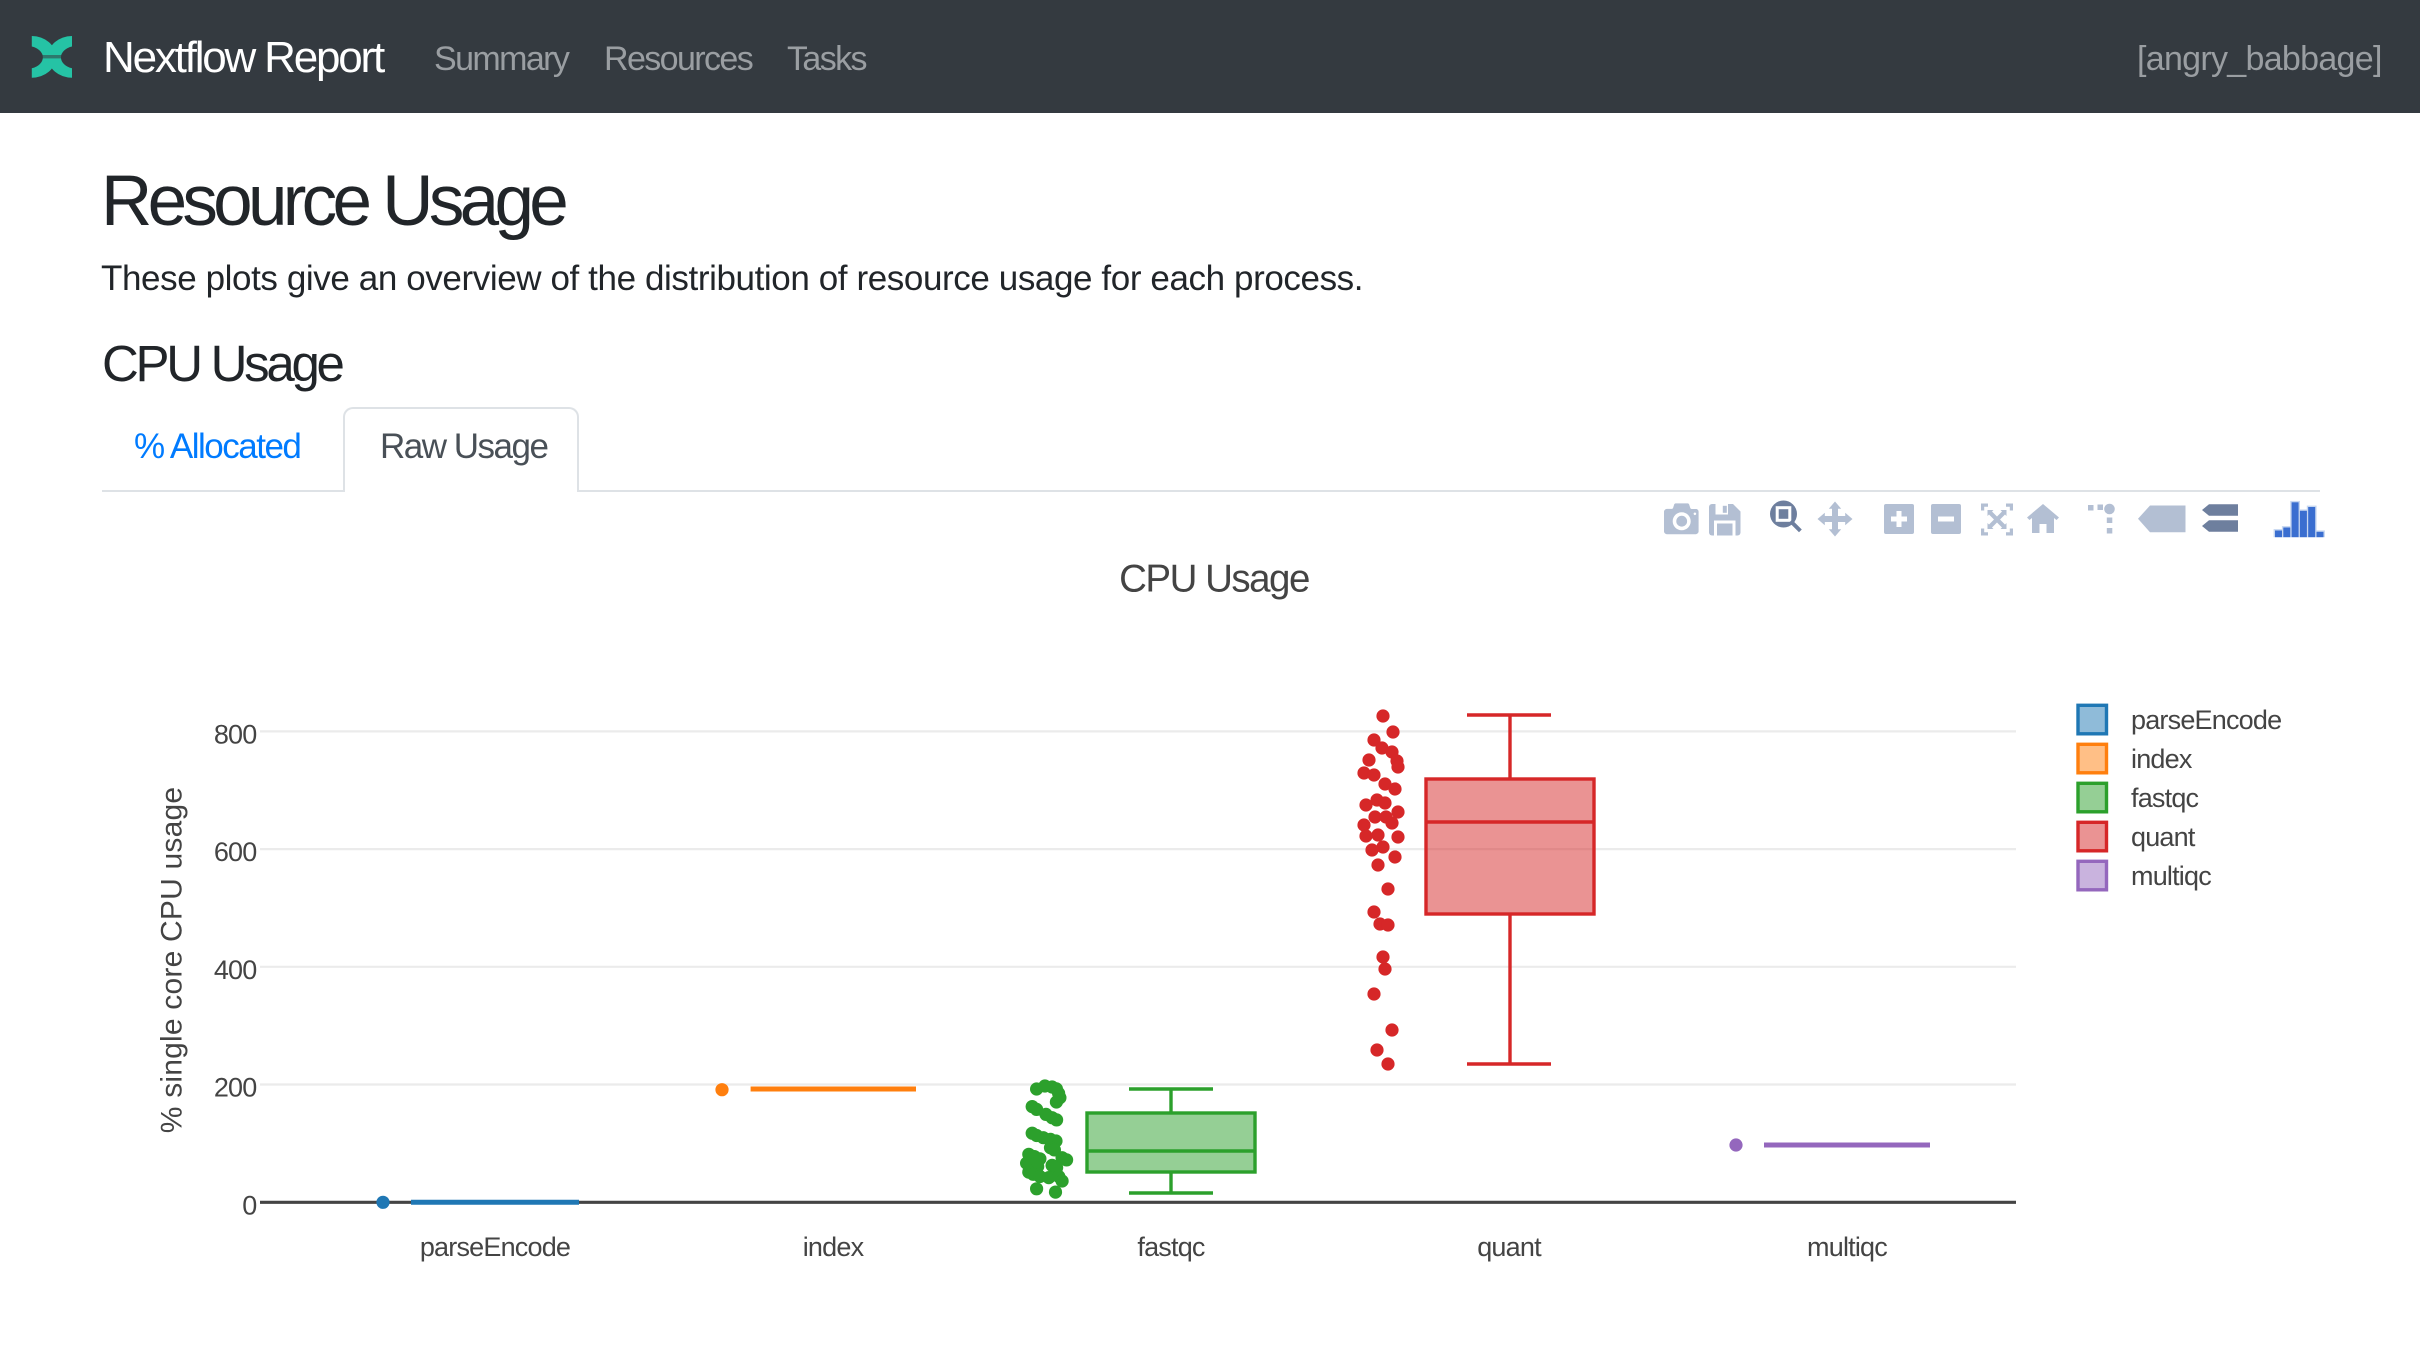 The height and width of the screenshot is (1352, 2420). I want to click on svg-text: 600, so click(235, 852).